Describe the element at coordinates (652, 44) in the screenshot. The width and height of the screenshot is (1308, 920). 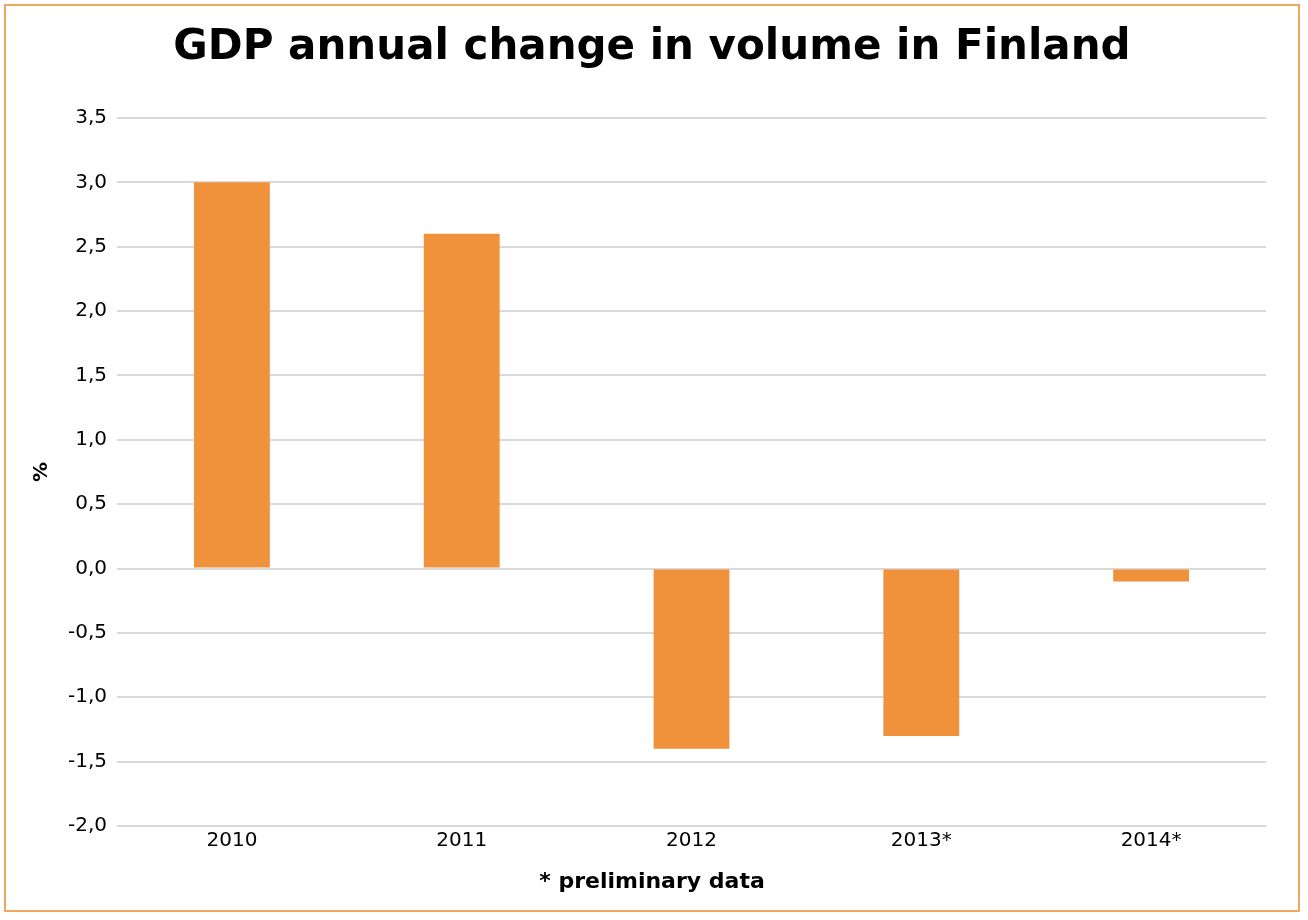
I see `chart-title: GDP annual change in volume in Finland` at that location.